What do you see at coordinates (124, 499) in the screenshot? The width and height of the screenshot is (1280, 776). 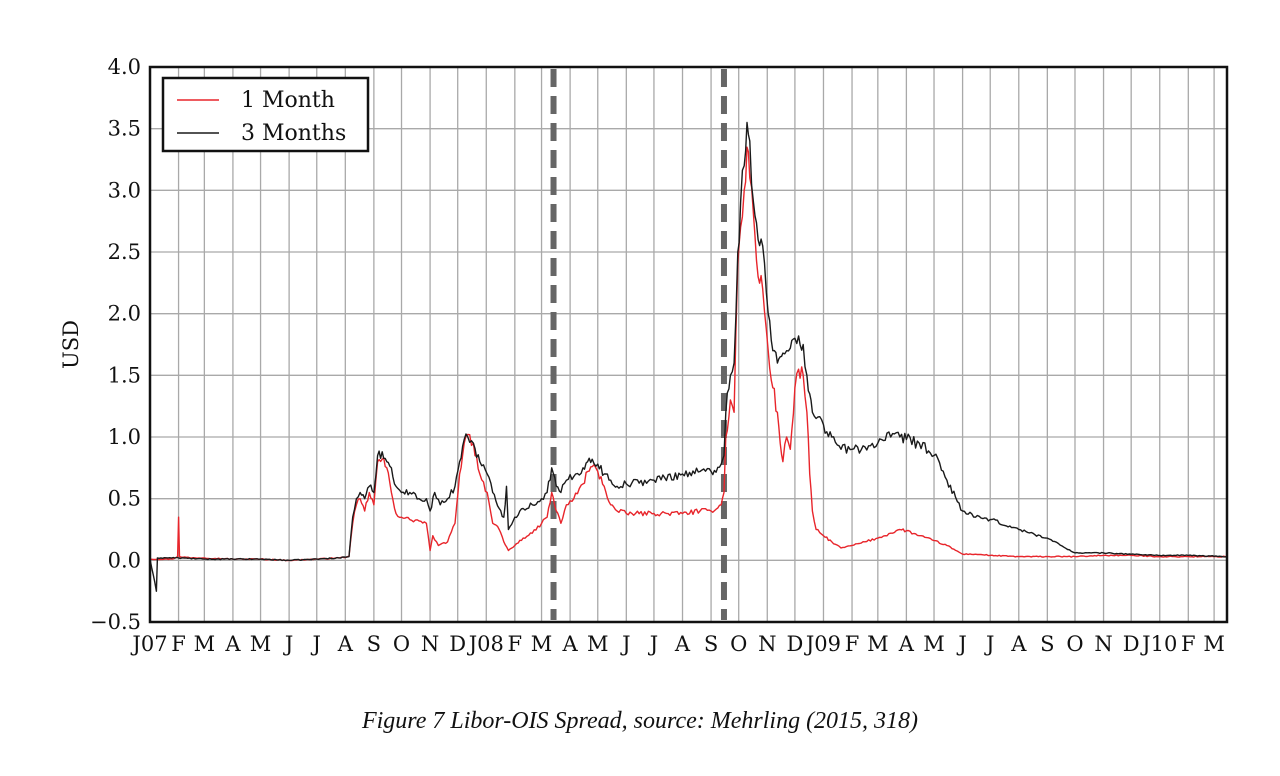 I see `y-tick-label: 0.5` at bounding box center [124, 499].